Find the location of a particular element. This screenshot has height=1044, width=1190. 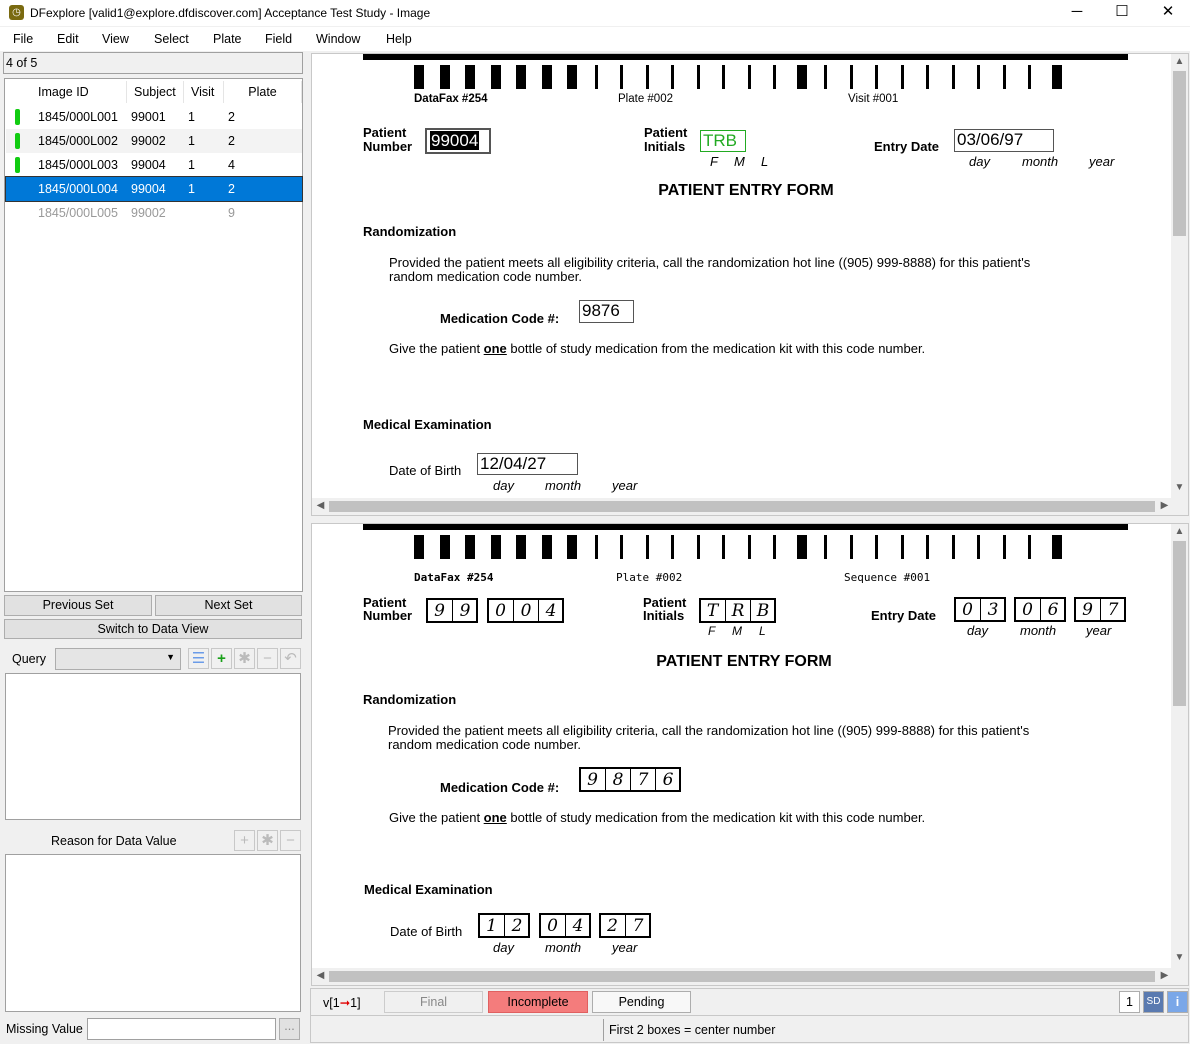

patient-number-field: 99004 is located at coordinates (458, 141).